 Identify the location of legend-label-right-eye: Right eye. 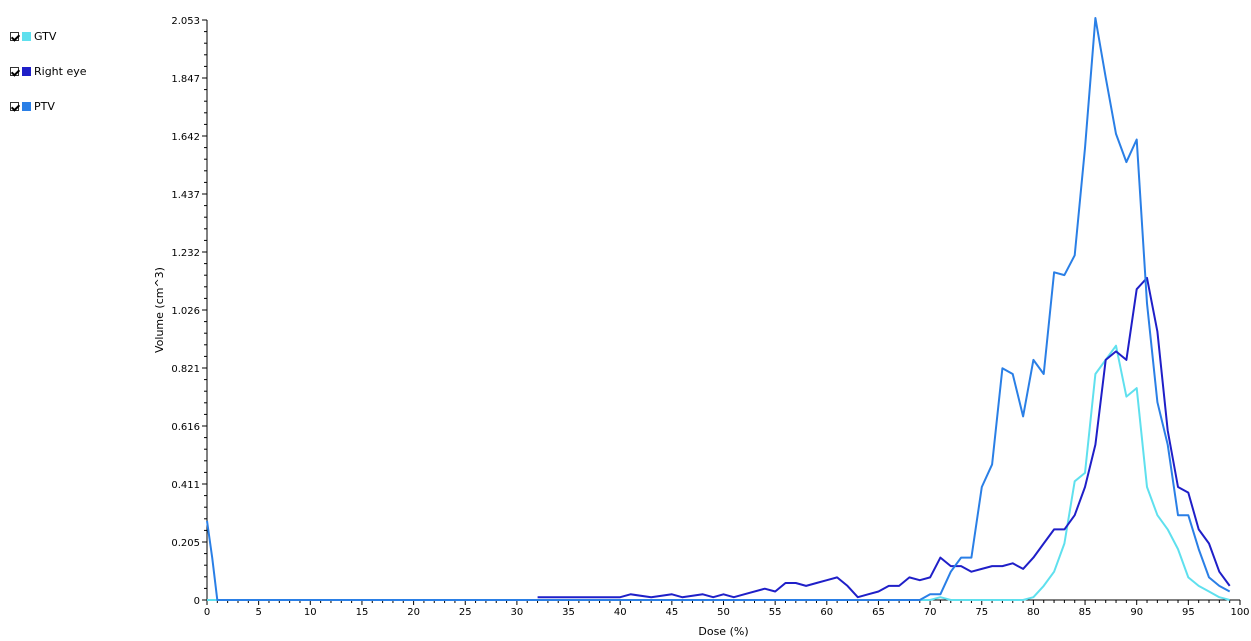
(60, 71).